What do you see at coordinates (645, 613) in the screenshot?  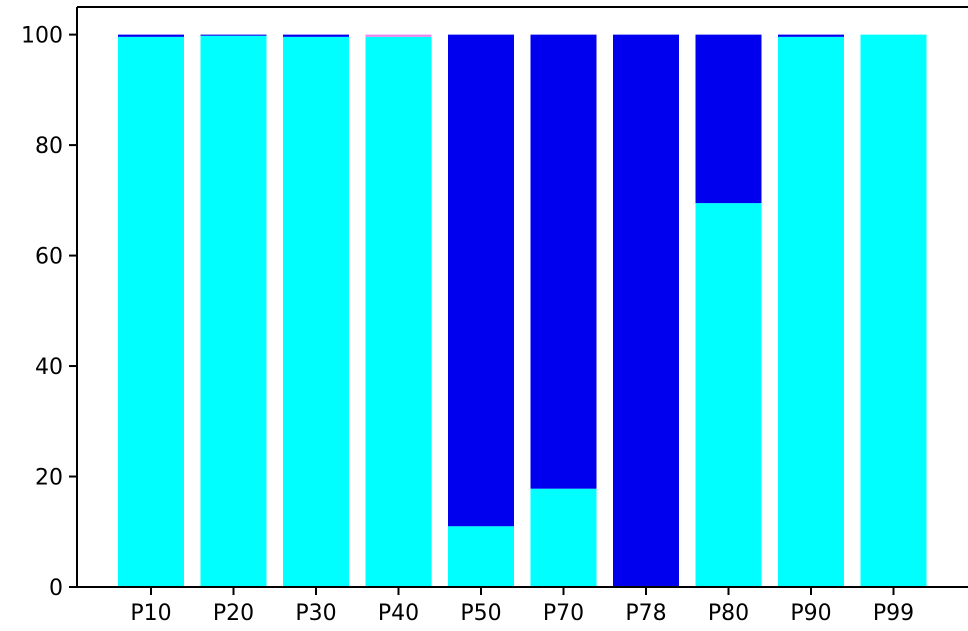 I see `x-tick-label-p78: P78` at bounding box center [645, 613].